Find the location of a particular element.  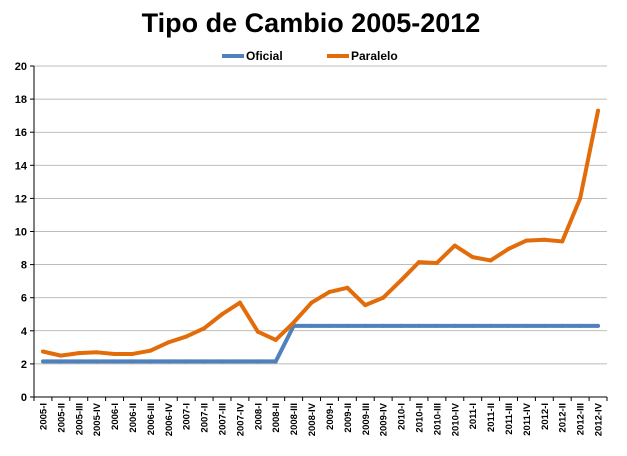

x-tick-label-2011-I: 2011-I is located at coordinates (473, 416).